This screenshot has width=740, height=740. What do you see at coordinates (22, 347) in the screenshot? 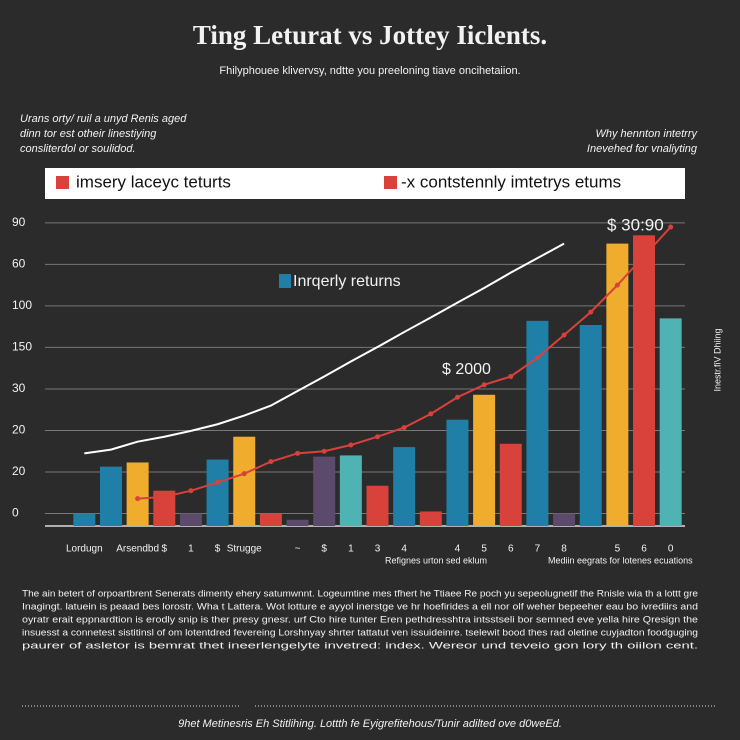
I see `y-tick-label: 150` at bounding box center [22, 347].